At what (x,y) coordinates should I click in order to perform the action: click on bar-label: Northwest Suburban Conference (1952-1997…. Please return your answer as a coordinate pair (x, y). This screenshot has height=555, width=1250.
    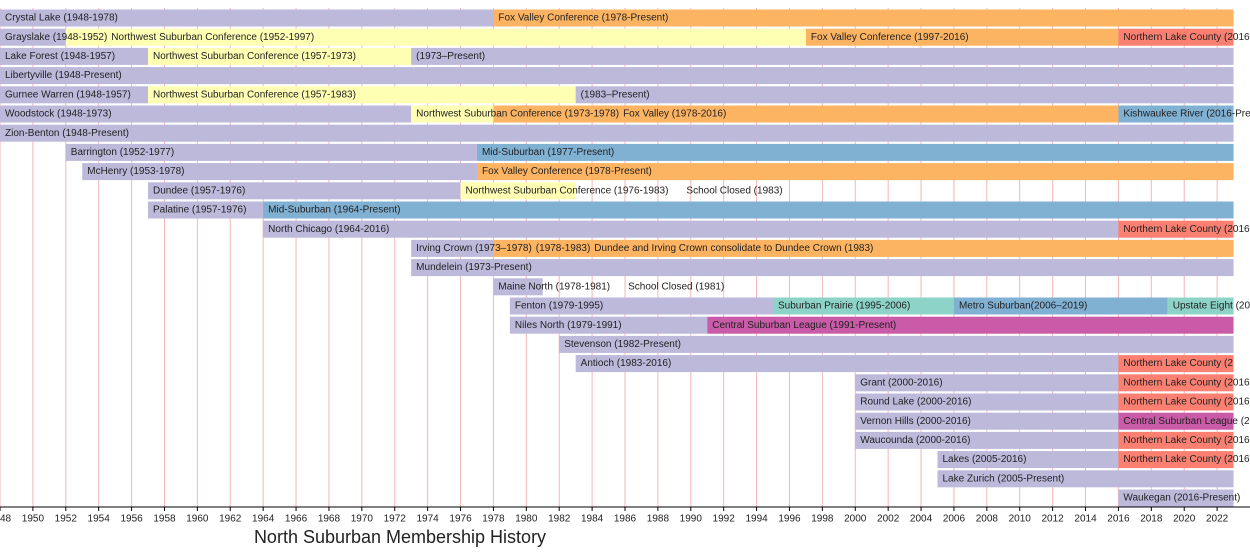
    Looking at the image, I should click on (212, 37).